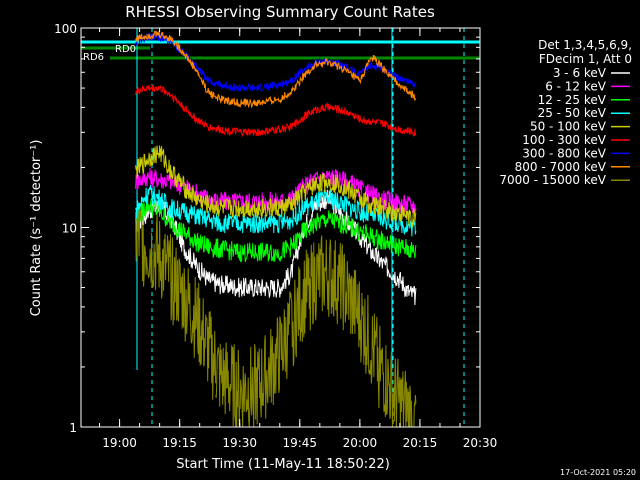 The image size is (640, 480). What do you see at coordinates (119, 443) in the screenshot?
I see `x-tick-label: 19:00` at bounding box center [119, 443].